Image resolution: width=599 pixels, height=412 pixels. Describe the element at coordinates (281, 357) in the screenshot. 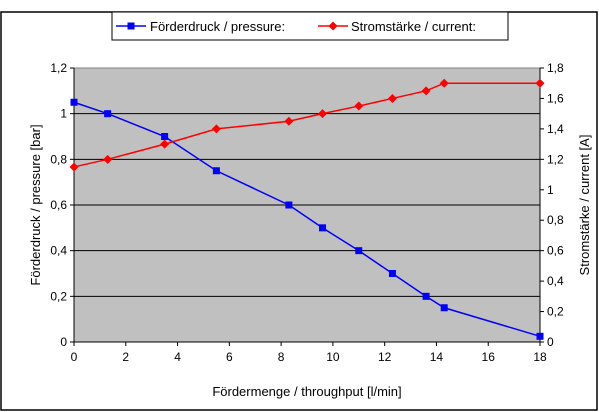

I see `x-tick-label: 8` at that location.